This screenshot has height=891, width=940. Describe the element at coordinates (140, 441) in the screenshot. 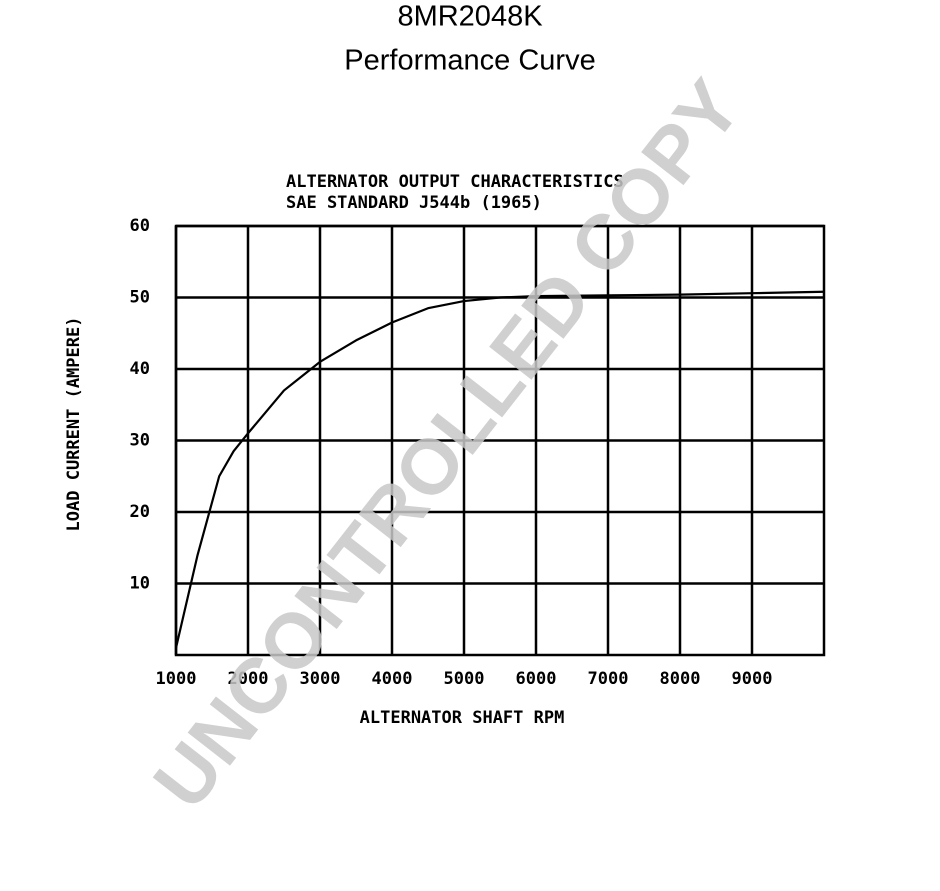

I see `y-tick-label: 30` at that location.